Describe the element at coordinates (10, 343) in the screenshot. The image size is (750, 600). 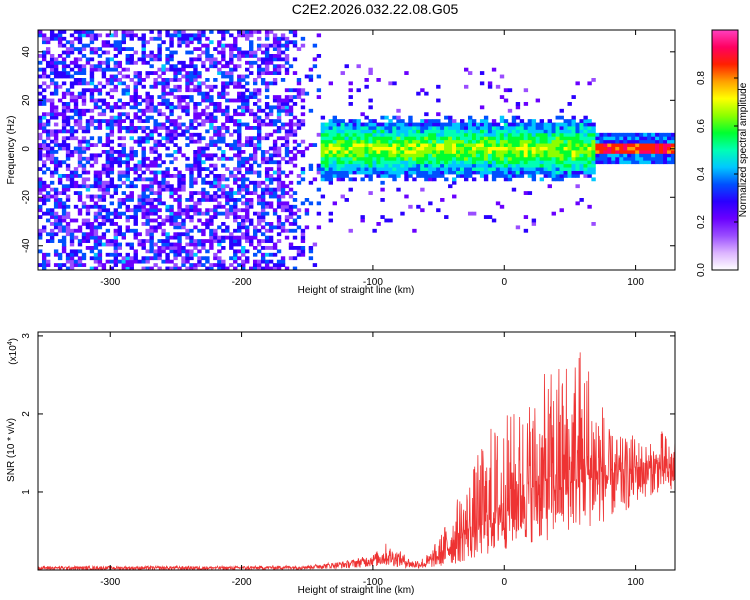
I see `snr-y-multiplier-exp: 4` at that location.